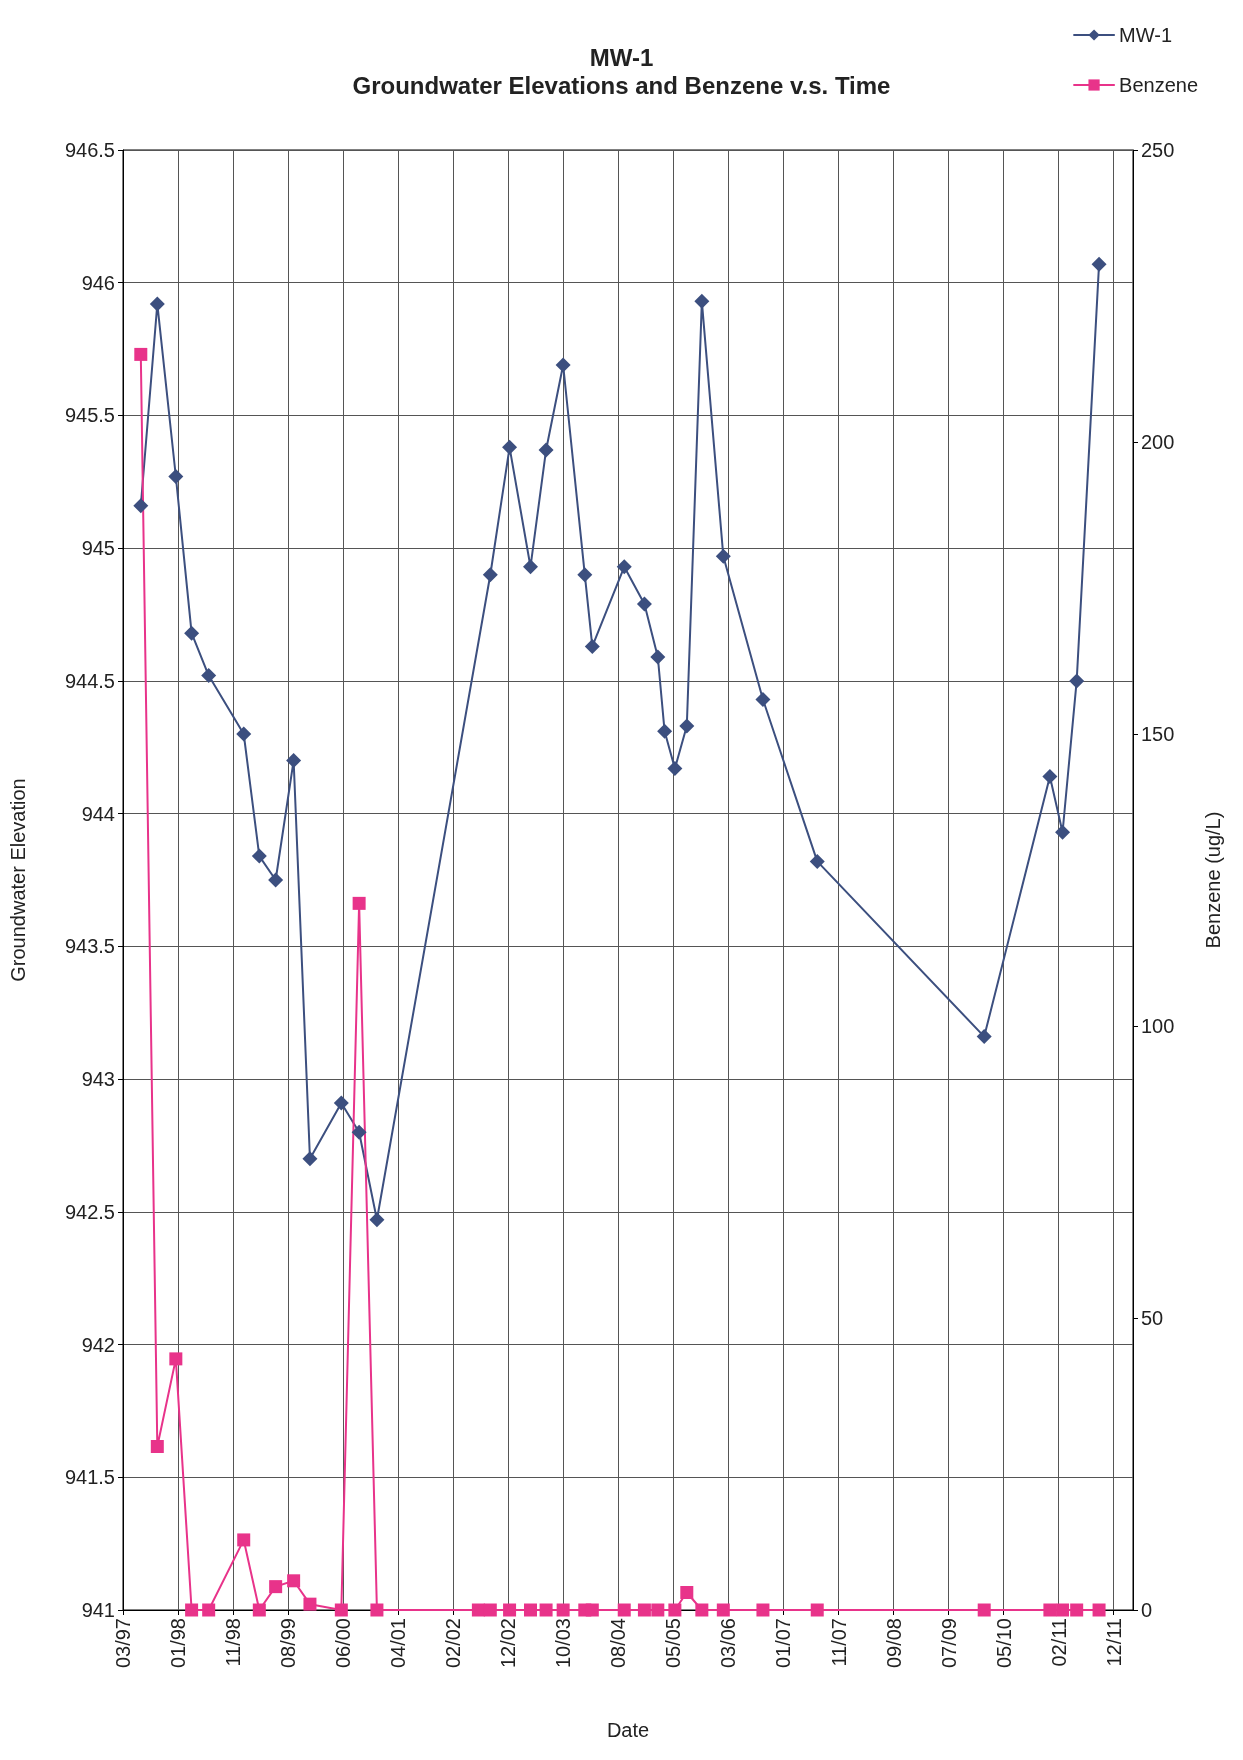  Describe the element at coordinates (1158, 442) in the screenshot. I see `y2-tick-label: 200` at that location.